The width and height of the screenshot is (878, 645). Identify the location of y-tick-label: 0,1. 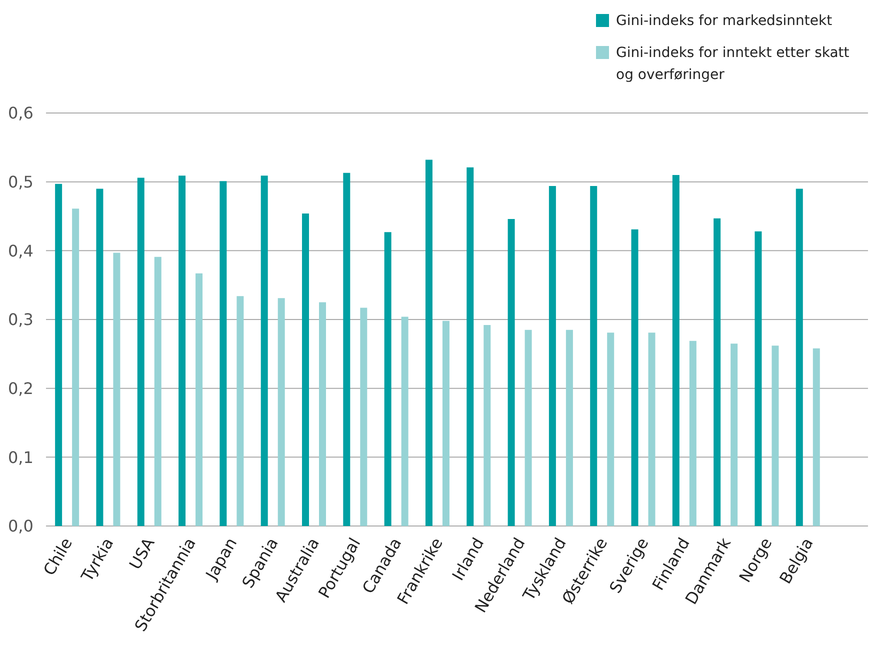
(21, 457).